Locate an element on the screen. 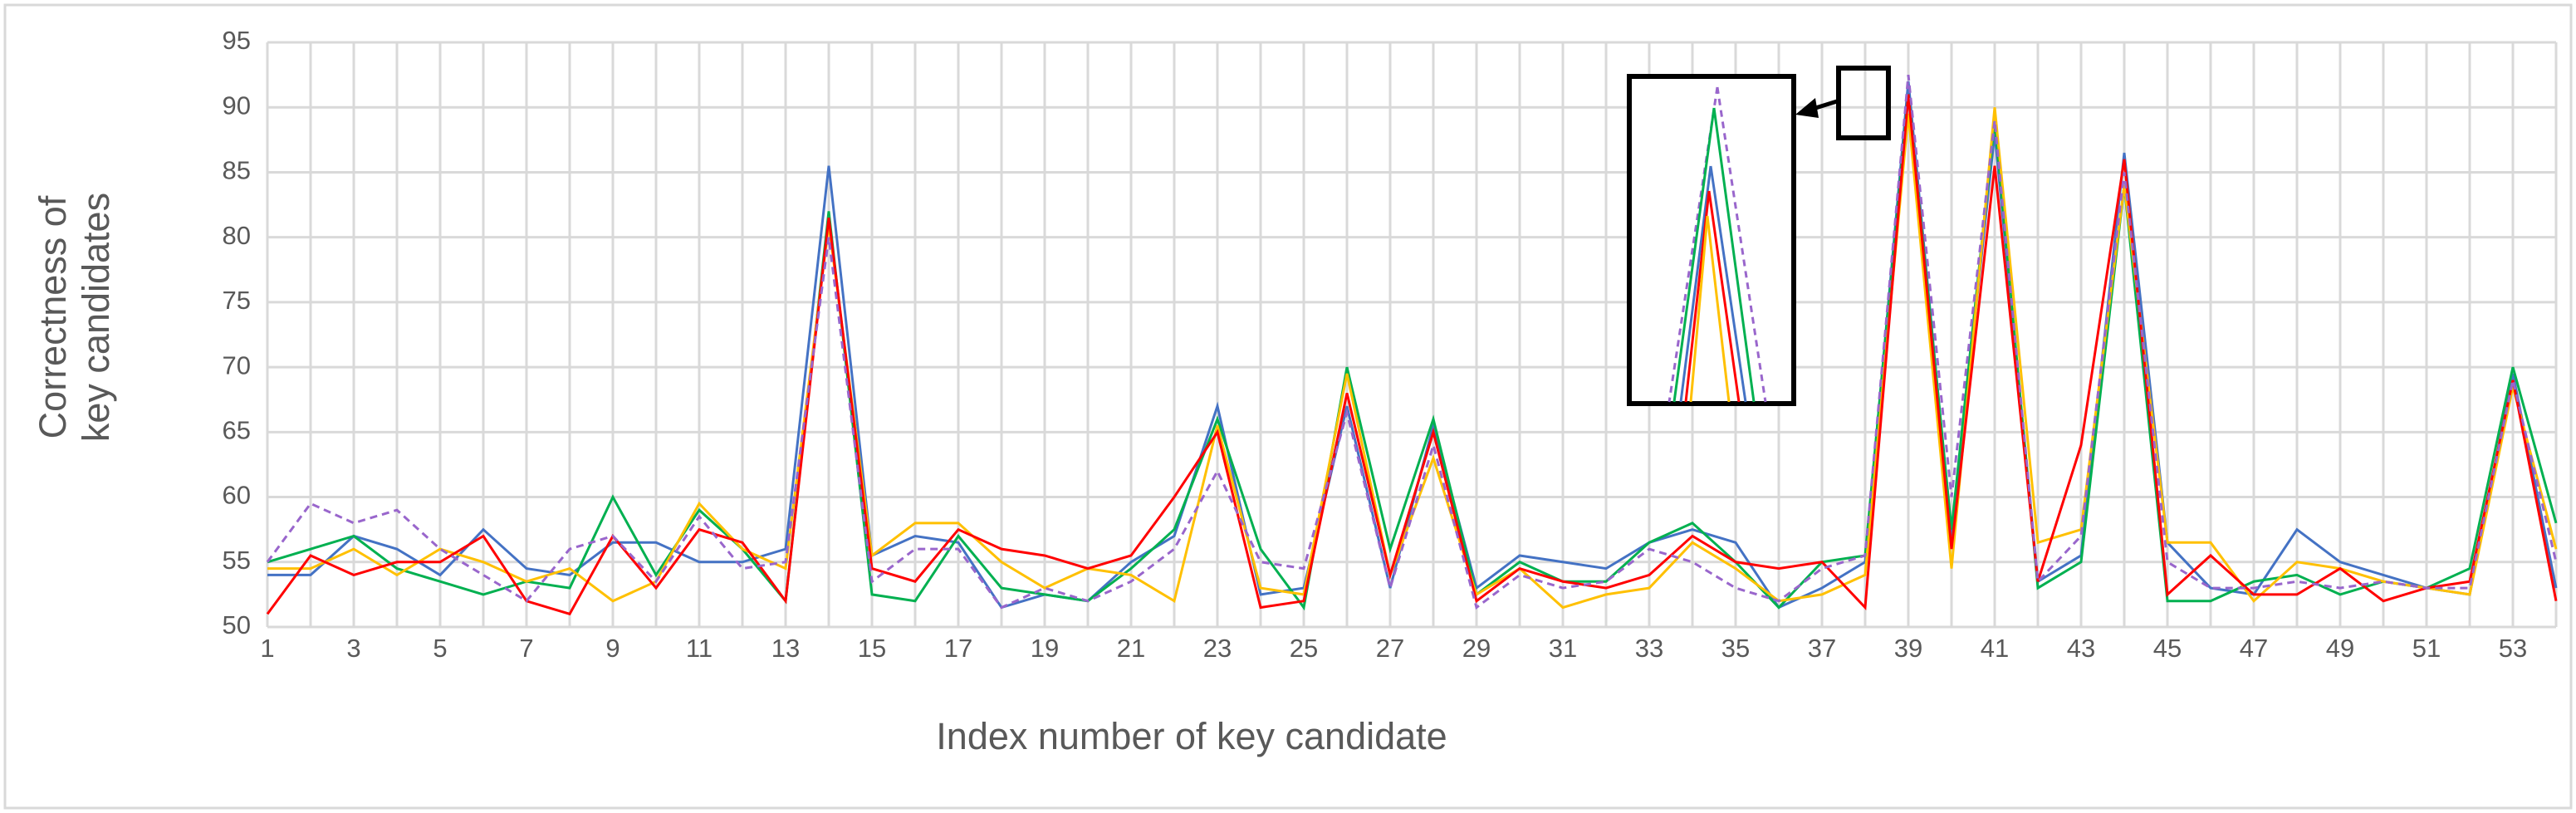 The height and width of the screenshot is (813, 2576). y-tick-label: 50 is located at coordinates (237, 624).